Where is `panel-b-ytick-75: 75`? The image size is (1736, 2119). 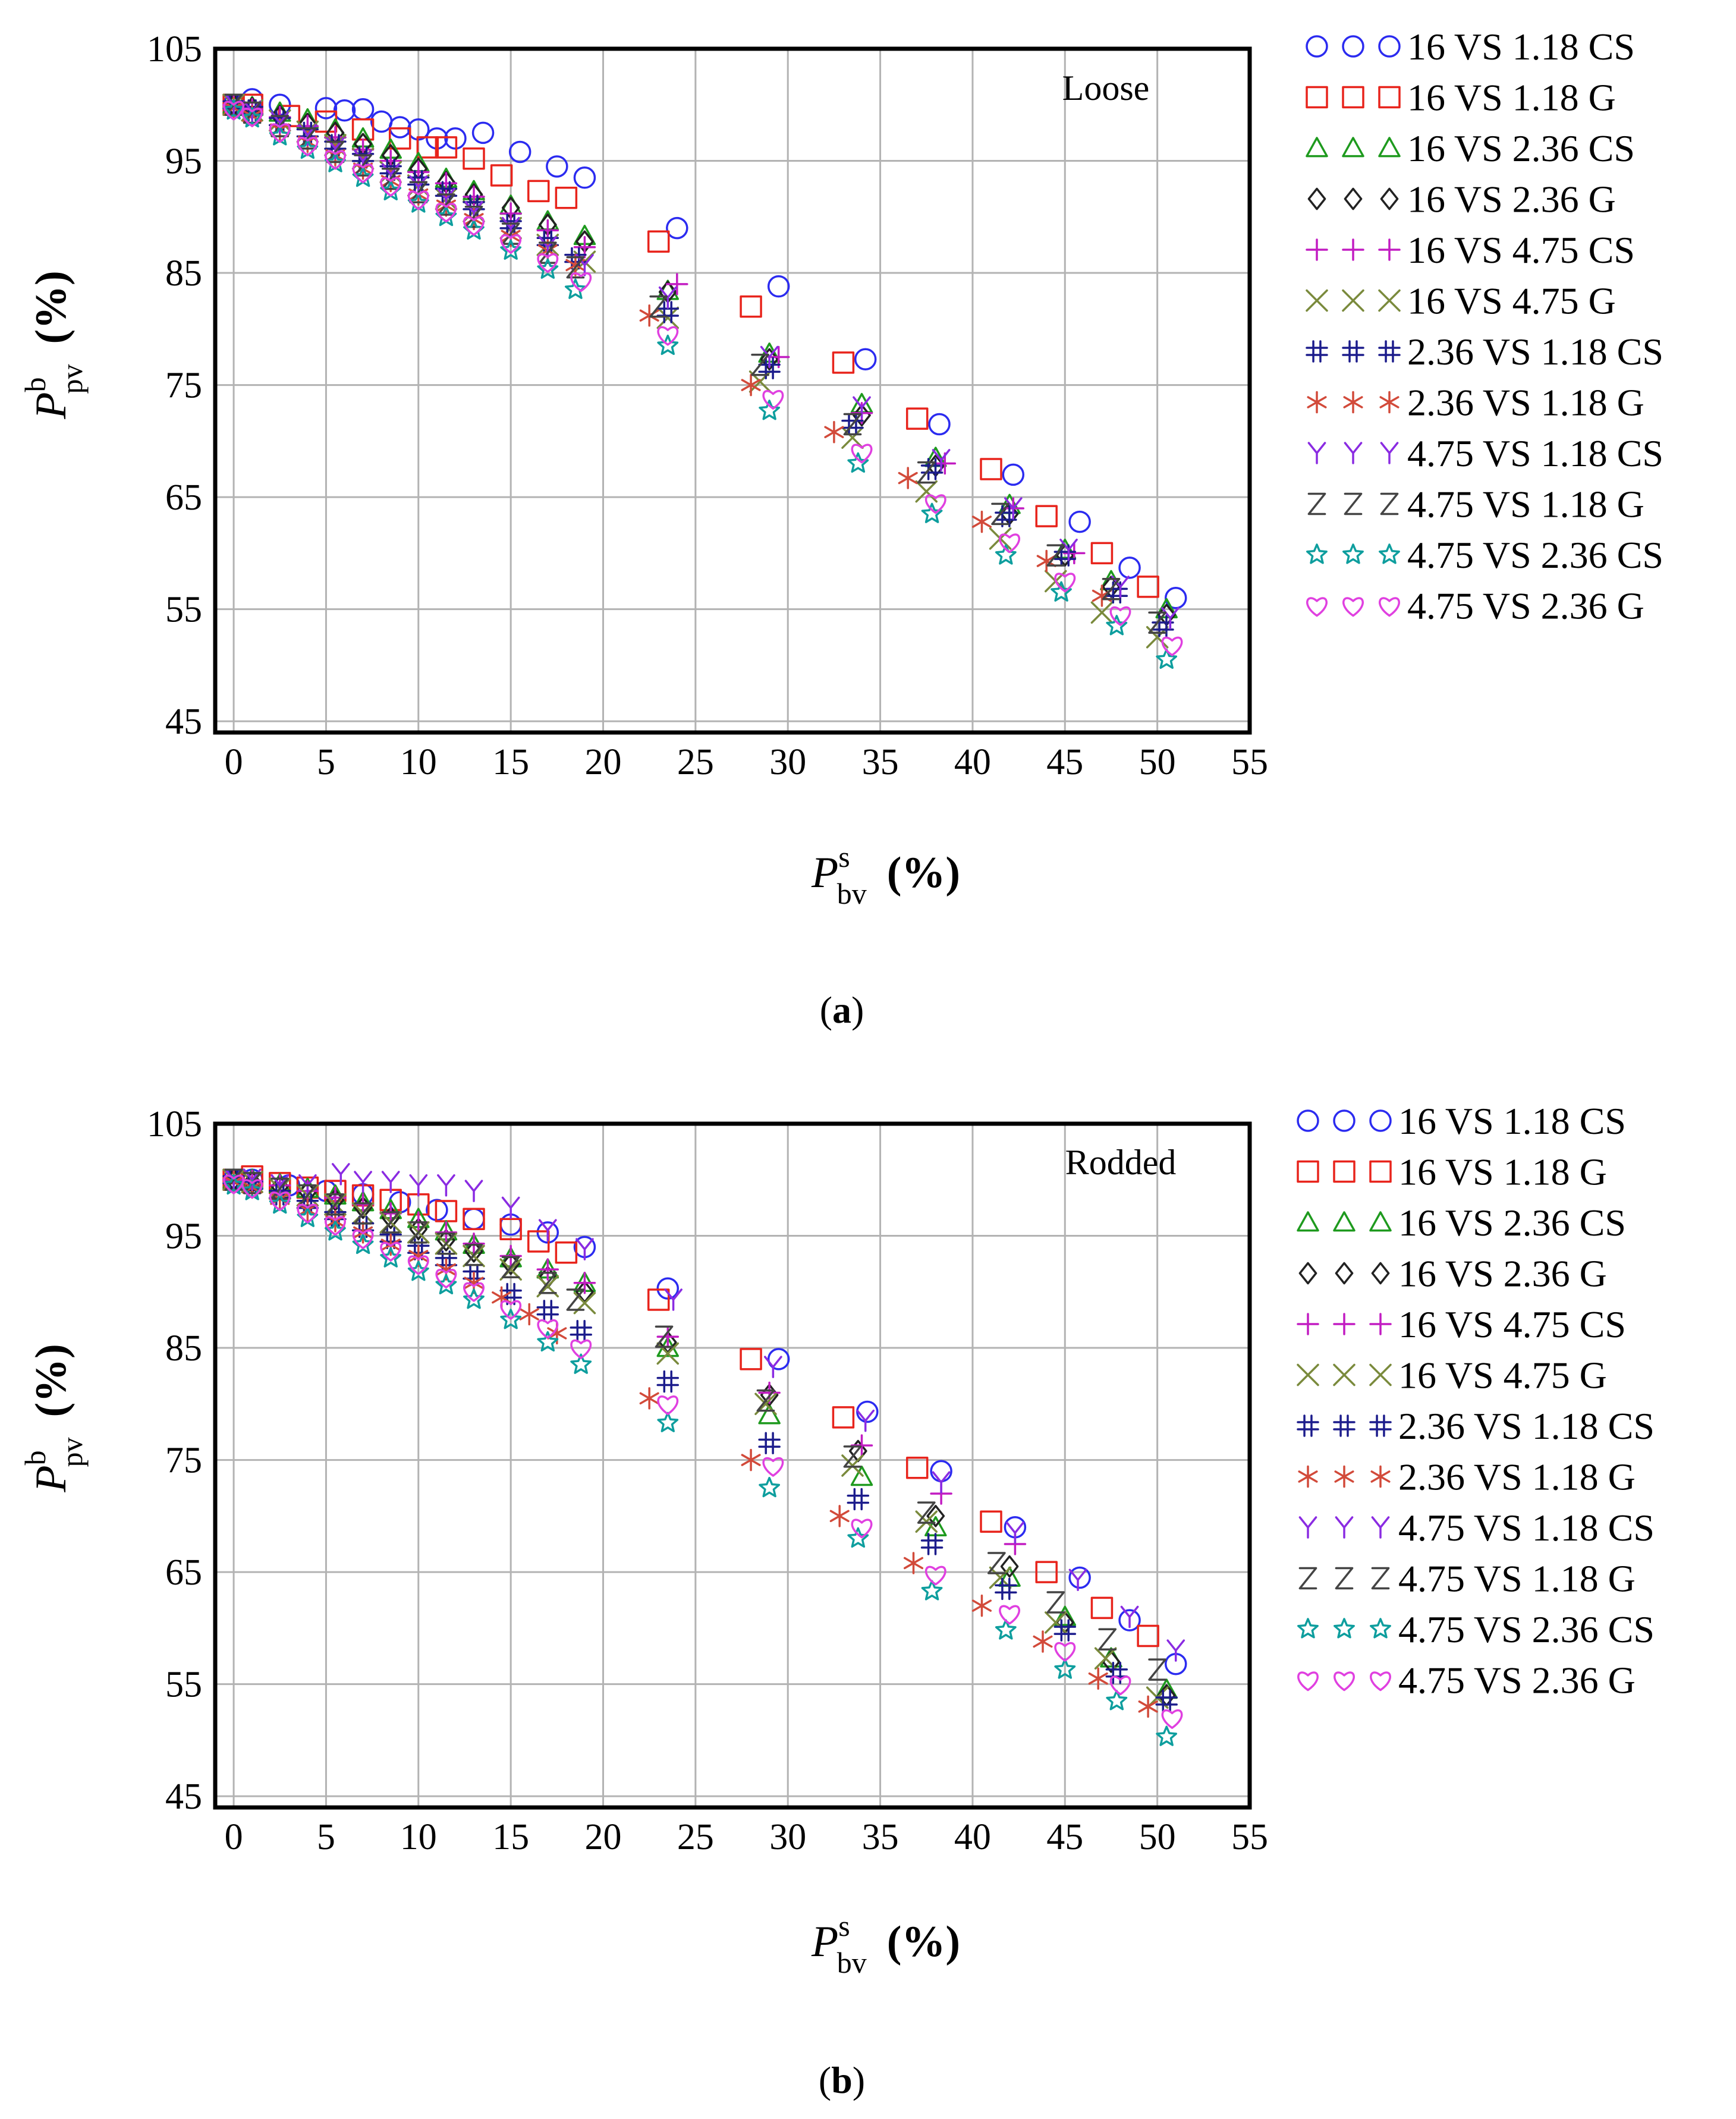 panel-b-ytick-75: 75 is located at coordinates (183, 1461).